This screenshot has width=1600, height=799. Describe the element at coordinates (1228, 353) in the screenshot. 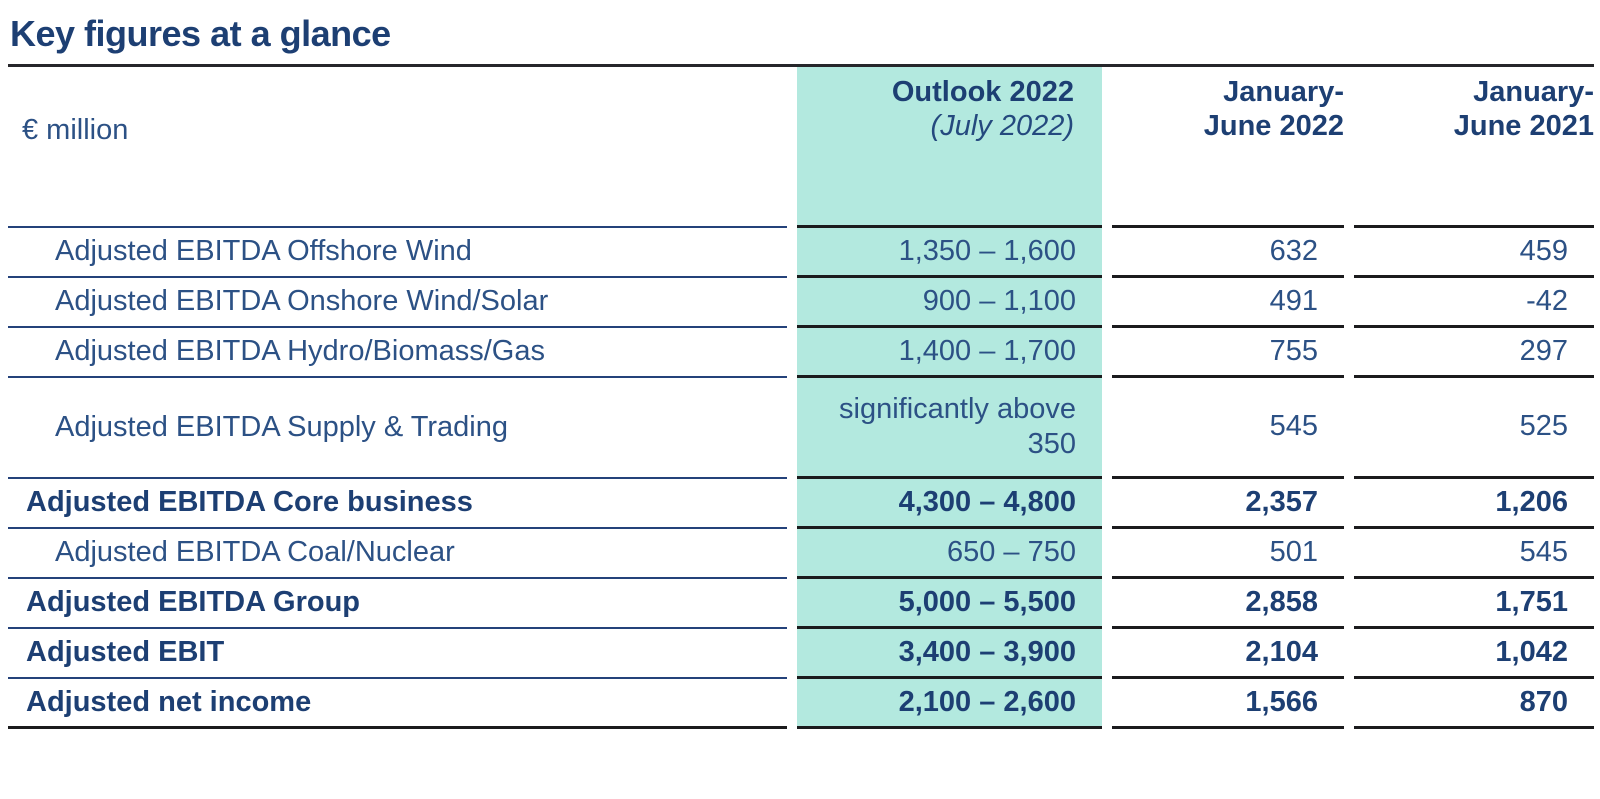

I see `h1-2022-value: 755` at that location.